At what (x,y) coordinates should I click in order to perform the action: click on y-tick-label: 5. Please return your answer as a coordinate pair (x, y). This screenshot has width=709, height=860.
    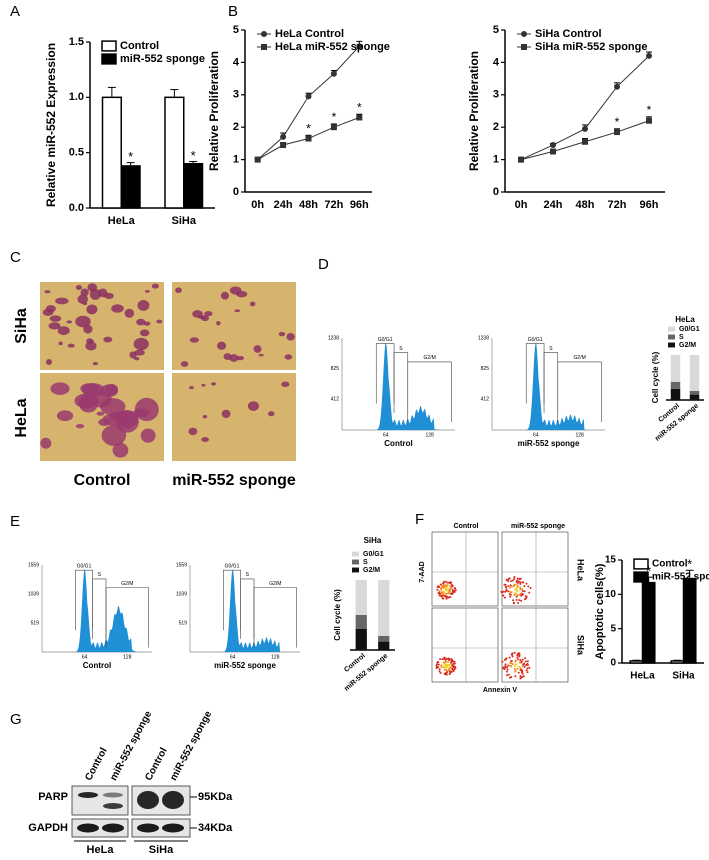
    Looking at the image, I should click on (496, 30).